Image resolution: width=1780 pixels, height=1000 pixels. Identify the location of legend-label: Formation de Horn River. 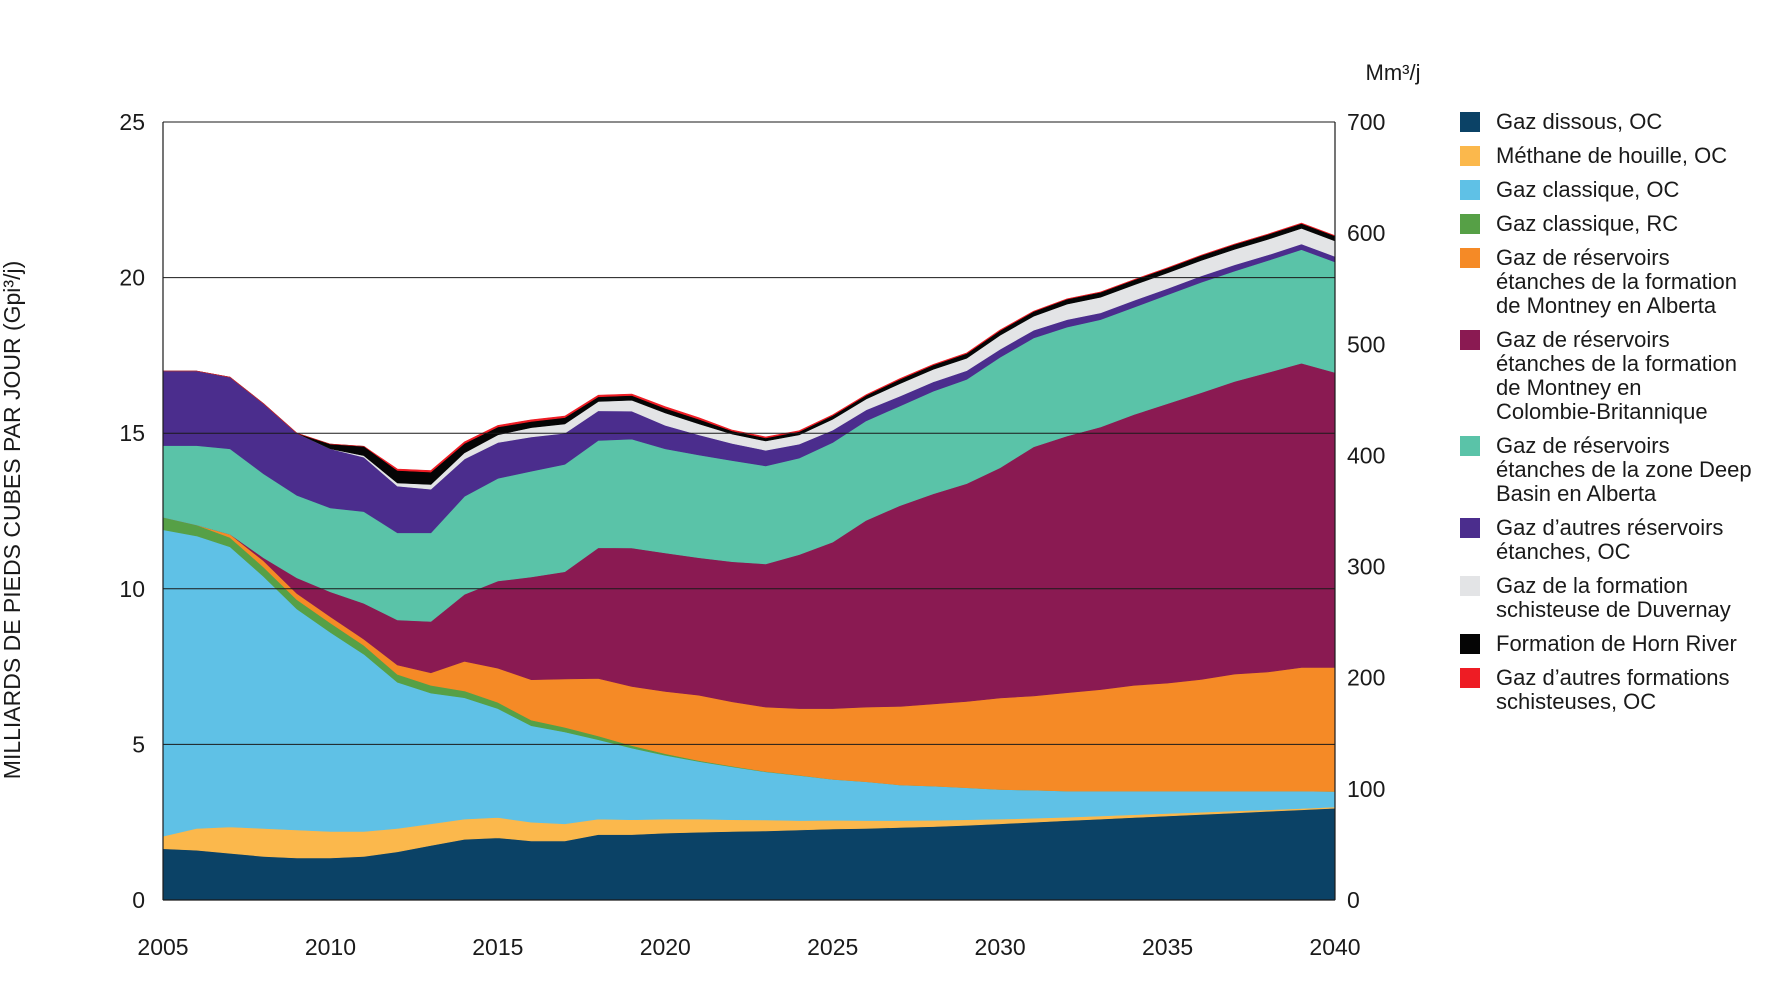
(1616, 643).